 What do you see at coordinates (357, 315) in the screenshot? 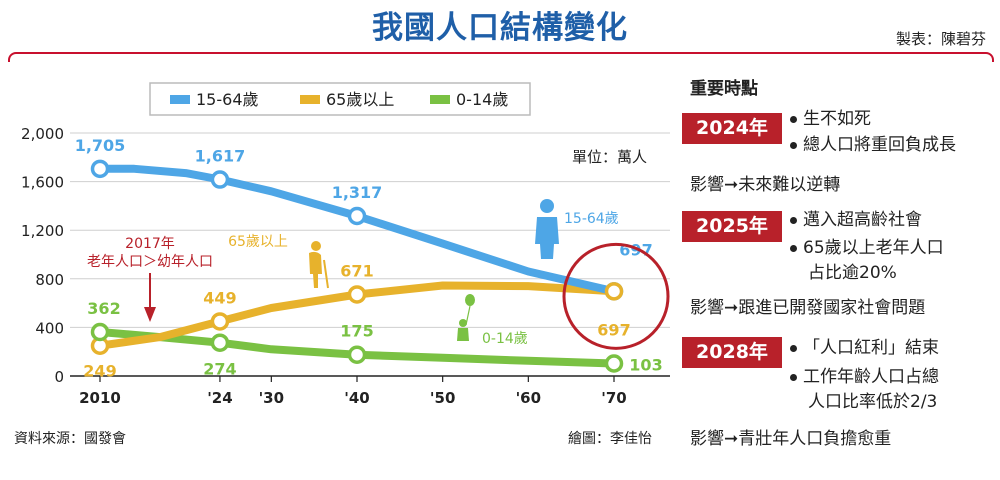
I see `series-line-elderly` at bounding box center [357, 315].